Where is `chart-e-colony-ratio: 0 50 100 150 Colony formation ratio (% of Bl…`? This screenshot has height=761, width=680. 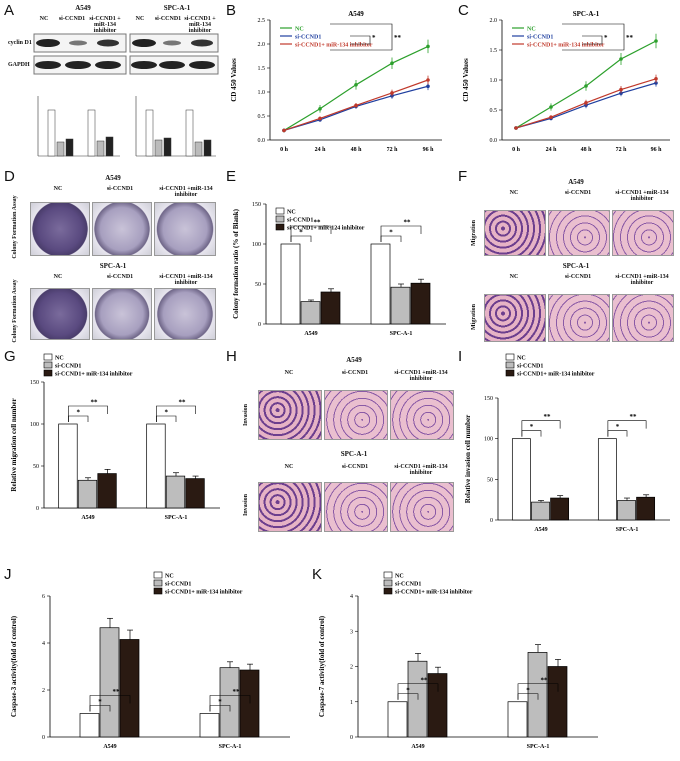 chart-e-colony-ratio: 0 50 100 150 Colony formation ratio (% of Bl… is located at coordinates (339, 269).